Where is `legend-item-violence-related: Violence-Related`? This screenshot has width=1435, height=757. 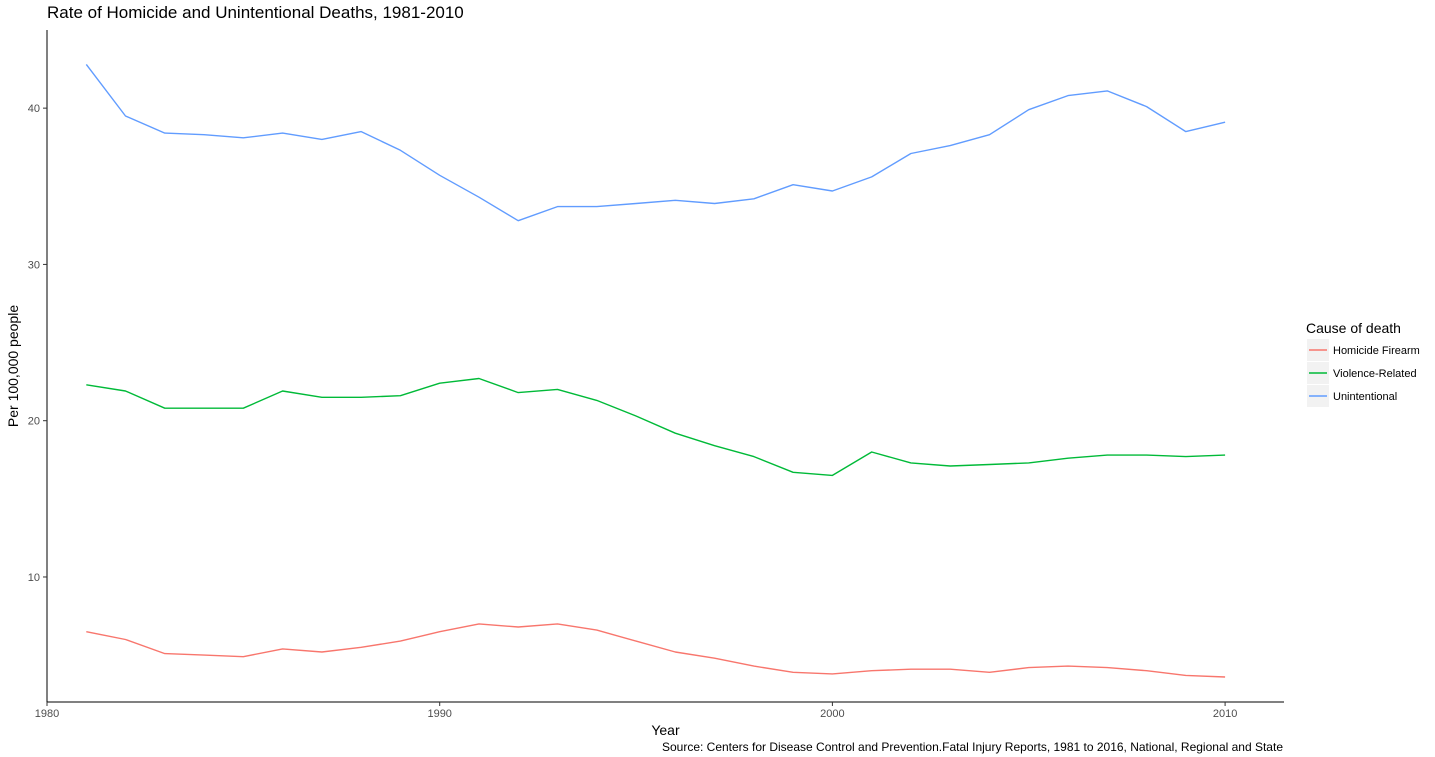 legend-item-violence-related: Violence-Related is located at coordinates (1362, 373).